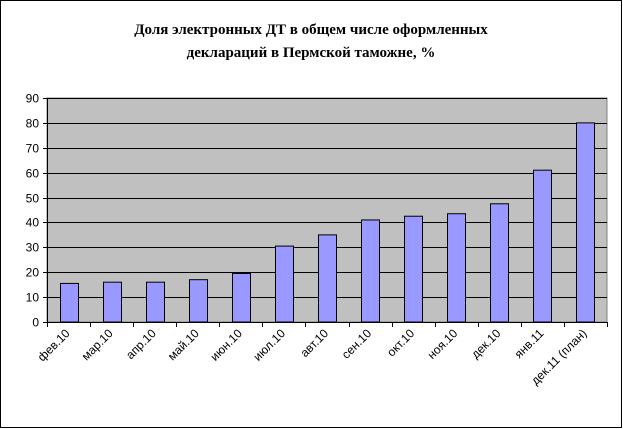 This screenshot has height=429, width=623. I want to click on y-tick-label: 50, so click(33, 199).